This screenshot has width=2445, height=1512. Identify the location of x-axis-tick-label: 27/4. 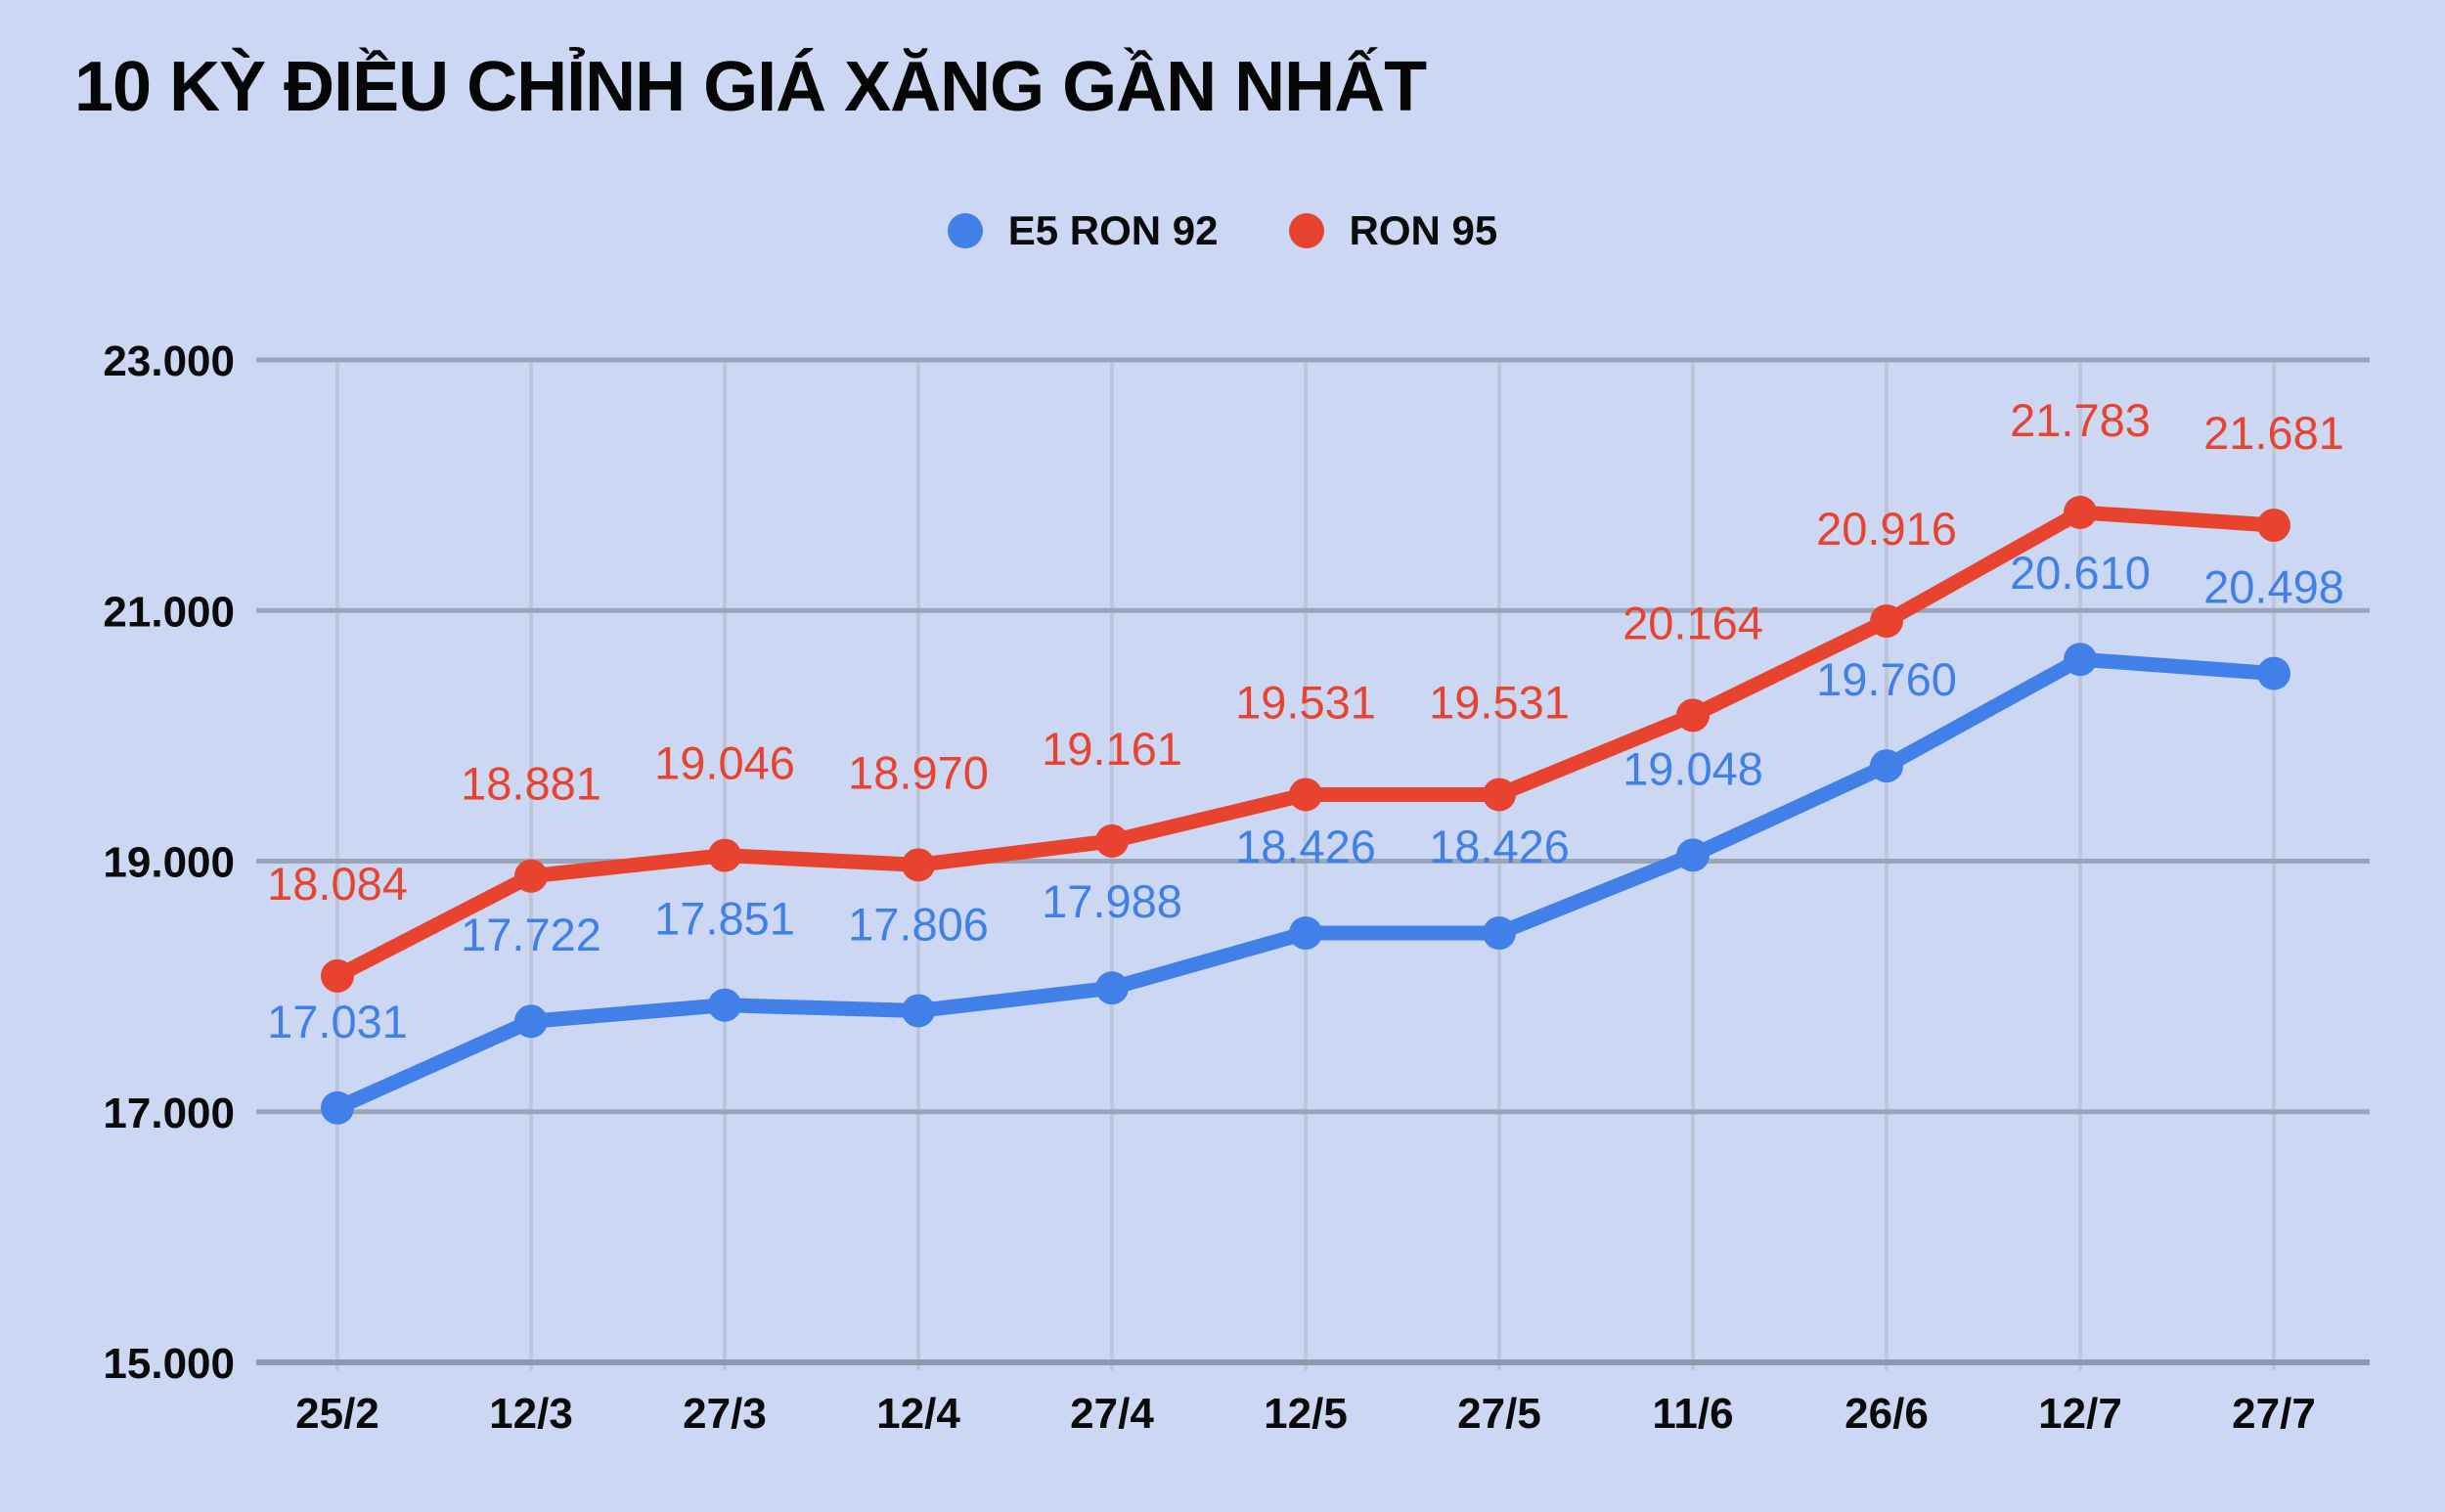
(1112, 1414).